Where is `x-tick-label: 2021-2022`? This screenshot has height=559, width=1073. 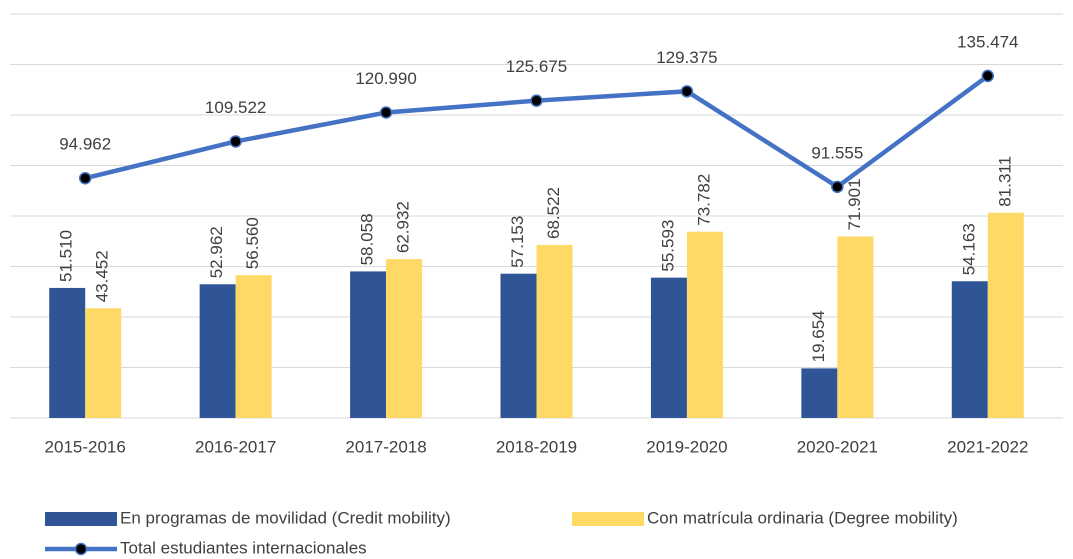
x-tick-label: 2021-2022 is located at coordinates (987, 446).